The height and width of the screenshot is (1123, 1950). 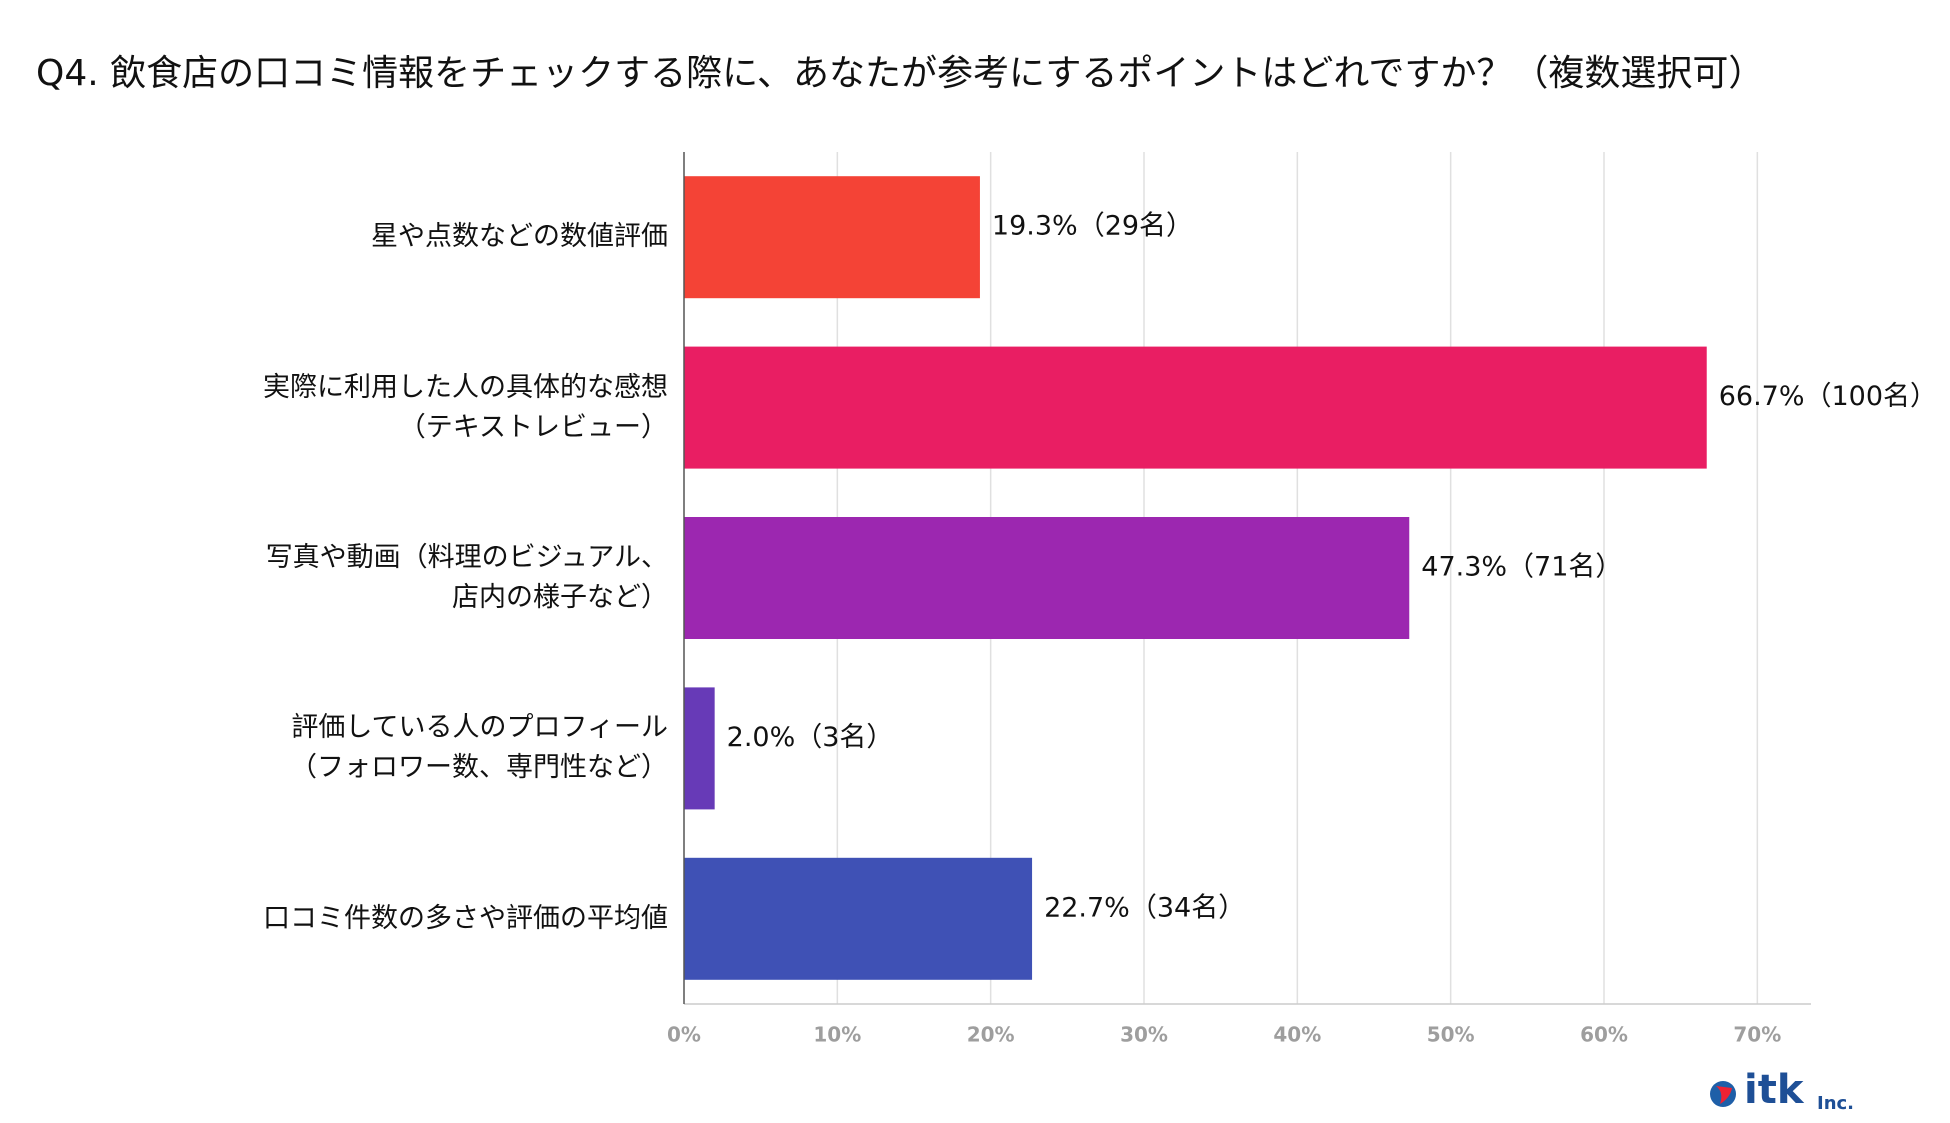 What do you see at coordinates (991, 1035) in the screenshot?
I see `x-tick-label: 20%` at bounding box center [991, 1035].